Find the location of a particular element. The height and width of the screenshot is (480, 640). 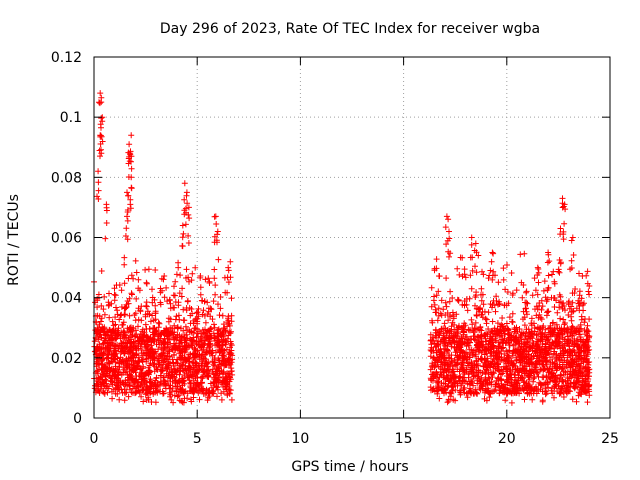

x-tick-label: 25 is located at coordinates (610, 439).